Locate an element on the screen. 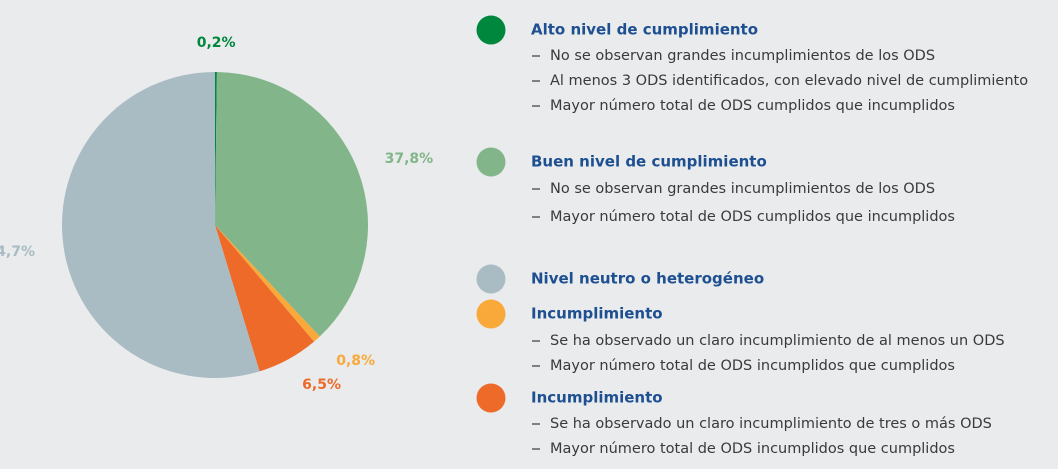  slice-label: 6,5% is located at coordinates (321, 385).